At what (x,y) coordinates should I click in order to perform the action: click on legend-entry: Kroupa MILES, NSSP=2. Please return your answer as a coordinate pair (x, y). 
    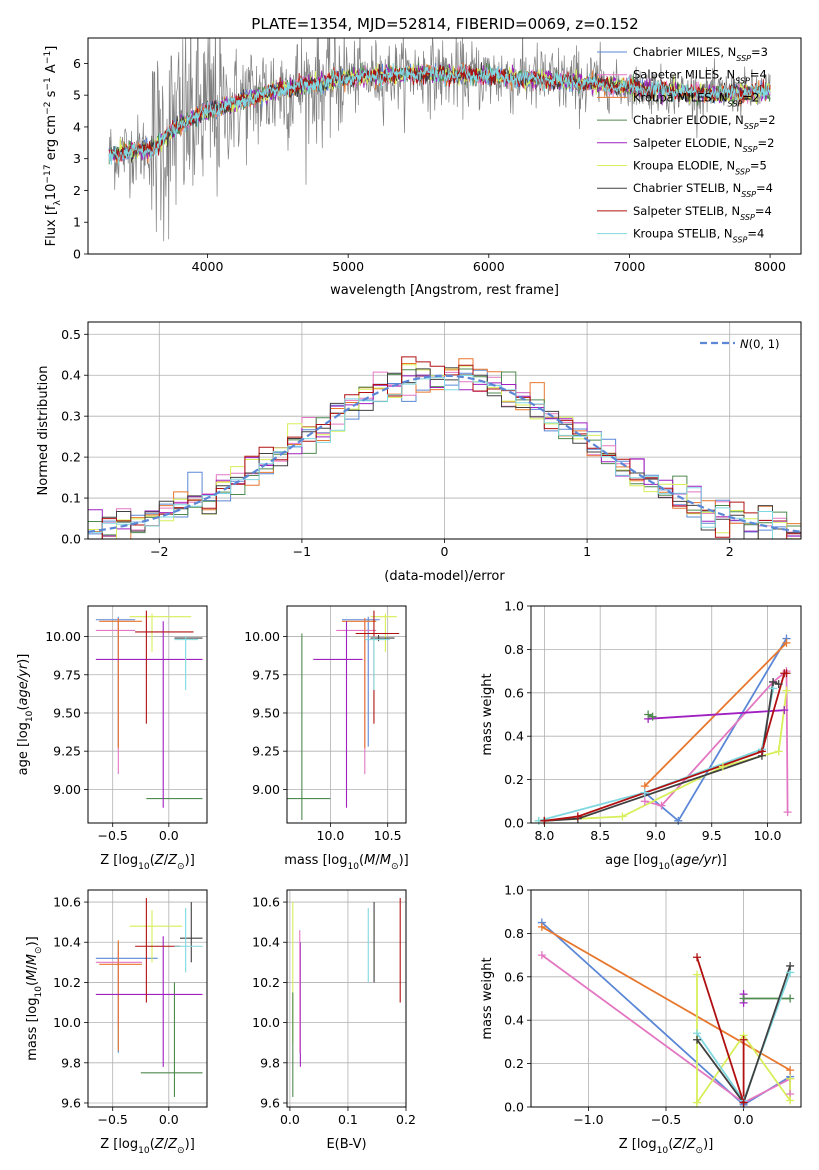
    Looking at the image, I should click on (696, 99).